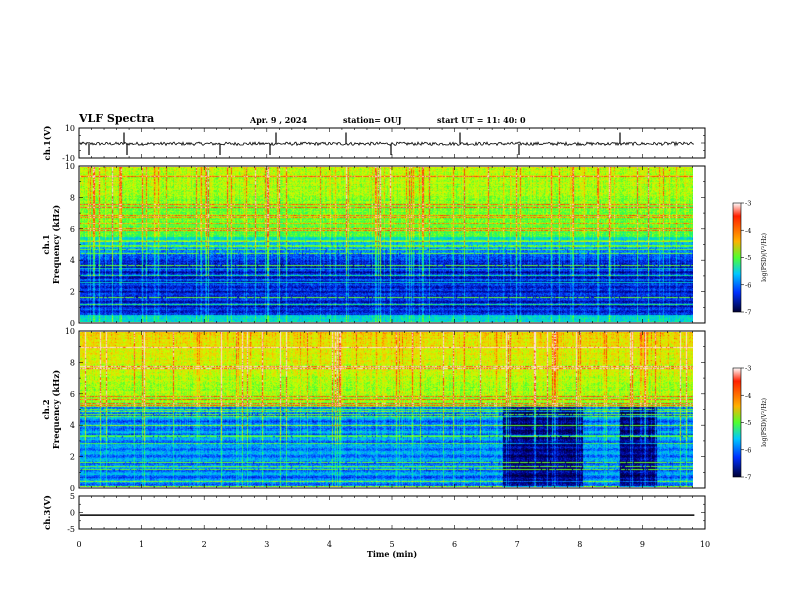 This screenshot has height=612, width=792. What do you see at coordinates (481, 120) in the screenshot?
I see `start-time-label: start UT = 11: 40: 0` at bounding box center [481, 120].